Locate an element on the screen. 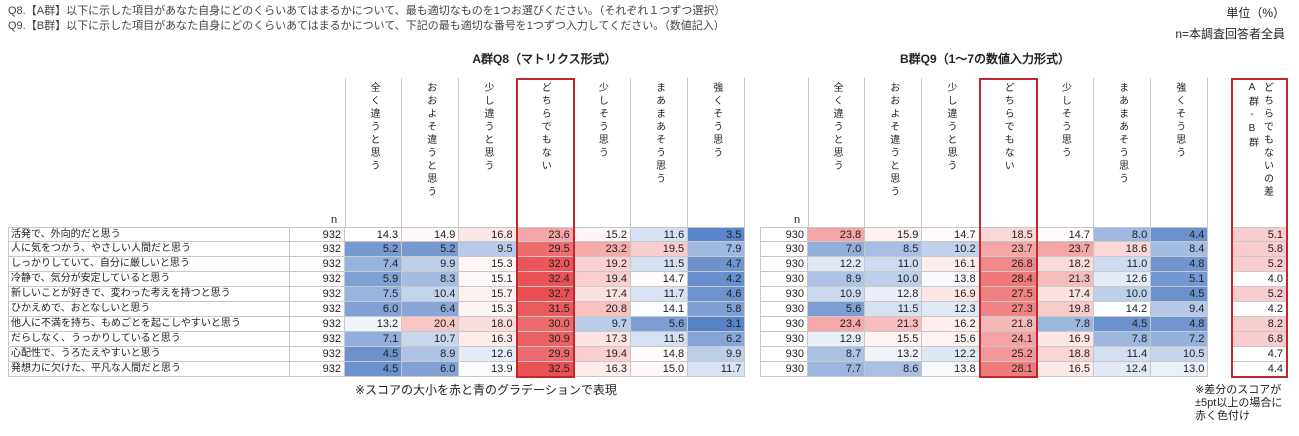 The image size is (1299, 436). a-value: 30.9 is located at coordinates (545, 339).